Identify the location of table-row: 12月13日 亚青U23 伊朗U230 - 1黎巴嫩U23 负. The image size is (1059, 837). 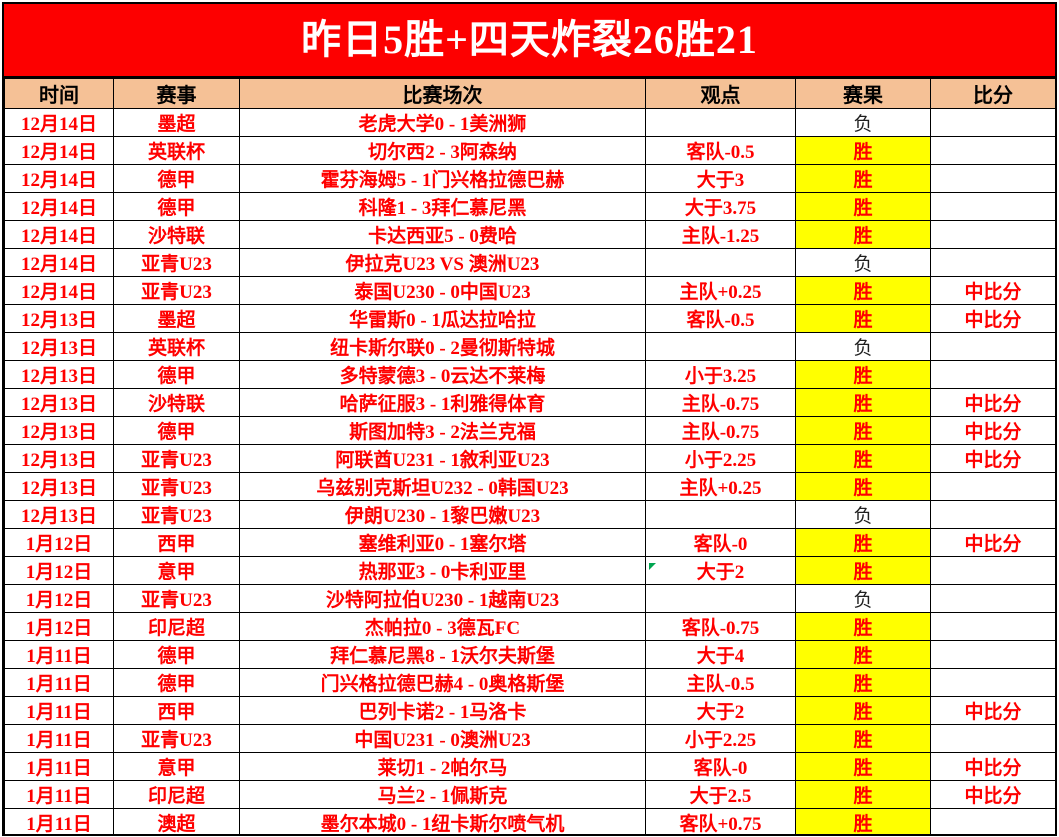
(529, 514).